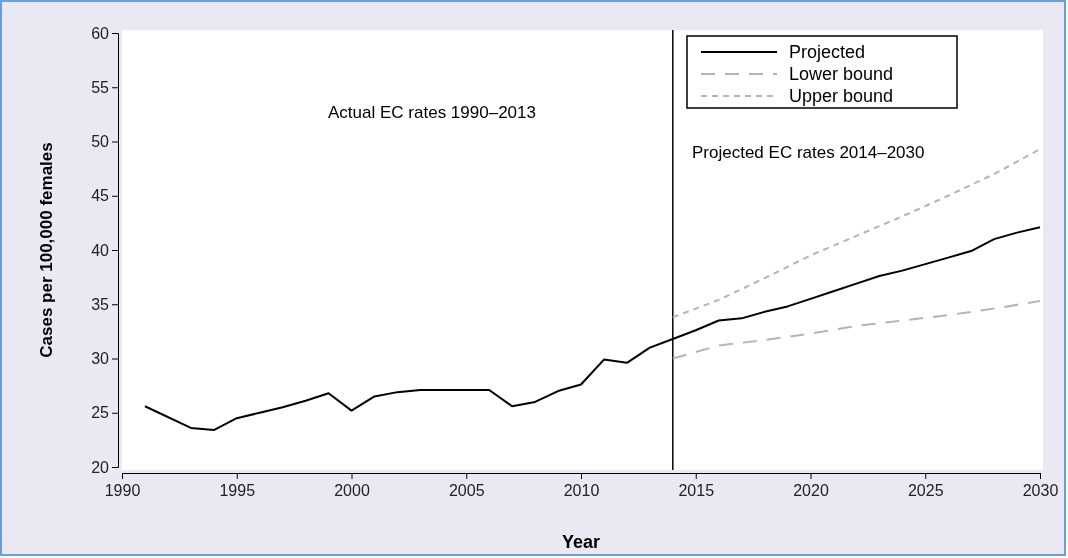 The width and height of the screenshot is (1068, 558). What do you see at coordinates (432, 112) in the screenshot?
I see `annotation: Actual EC rates 1990–2013` at bounding box center [432, 112].